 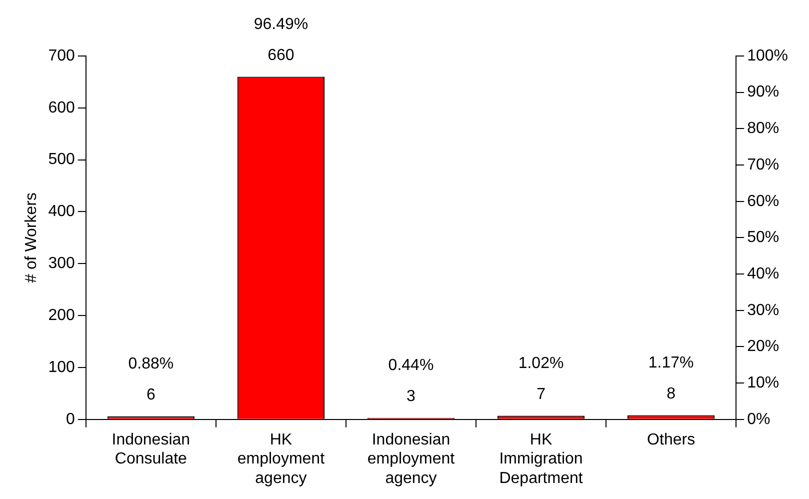 What do you see at coordinates (411, 397) in the screenshot?
I see `data-label: 3` at bounding box center [411, 397].